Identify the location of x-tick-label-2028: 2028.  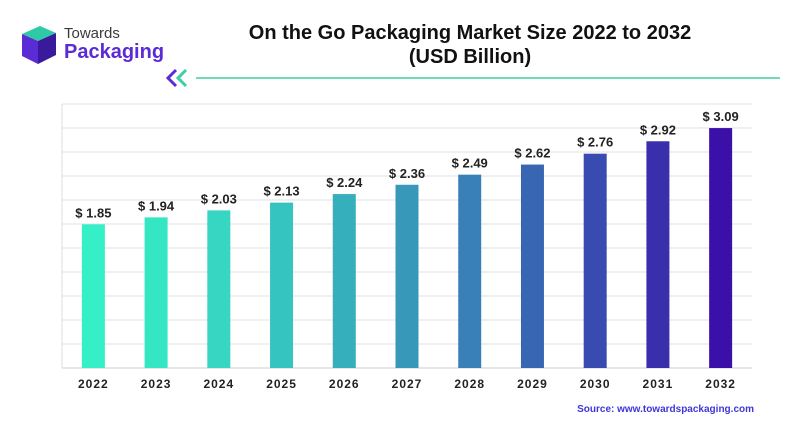
(469, 384).